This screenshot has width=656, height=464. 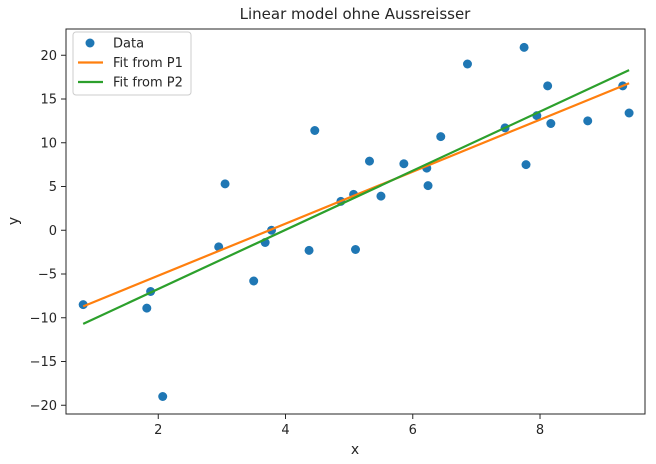 What do you see at coordinates (53, 231) in the screenshot?
I see `y-tick-label: 0` at bounding box center [53, 231].